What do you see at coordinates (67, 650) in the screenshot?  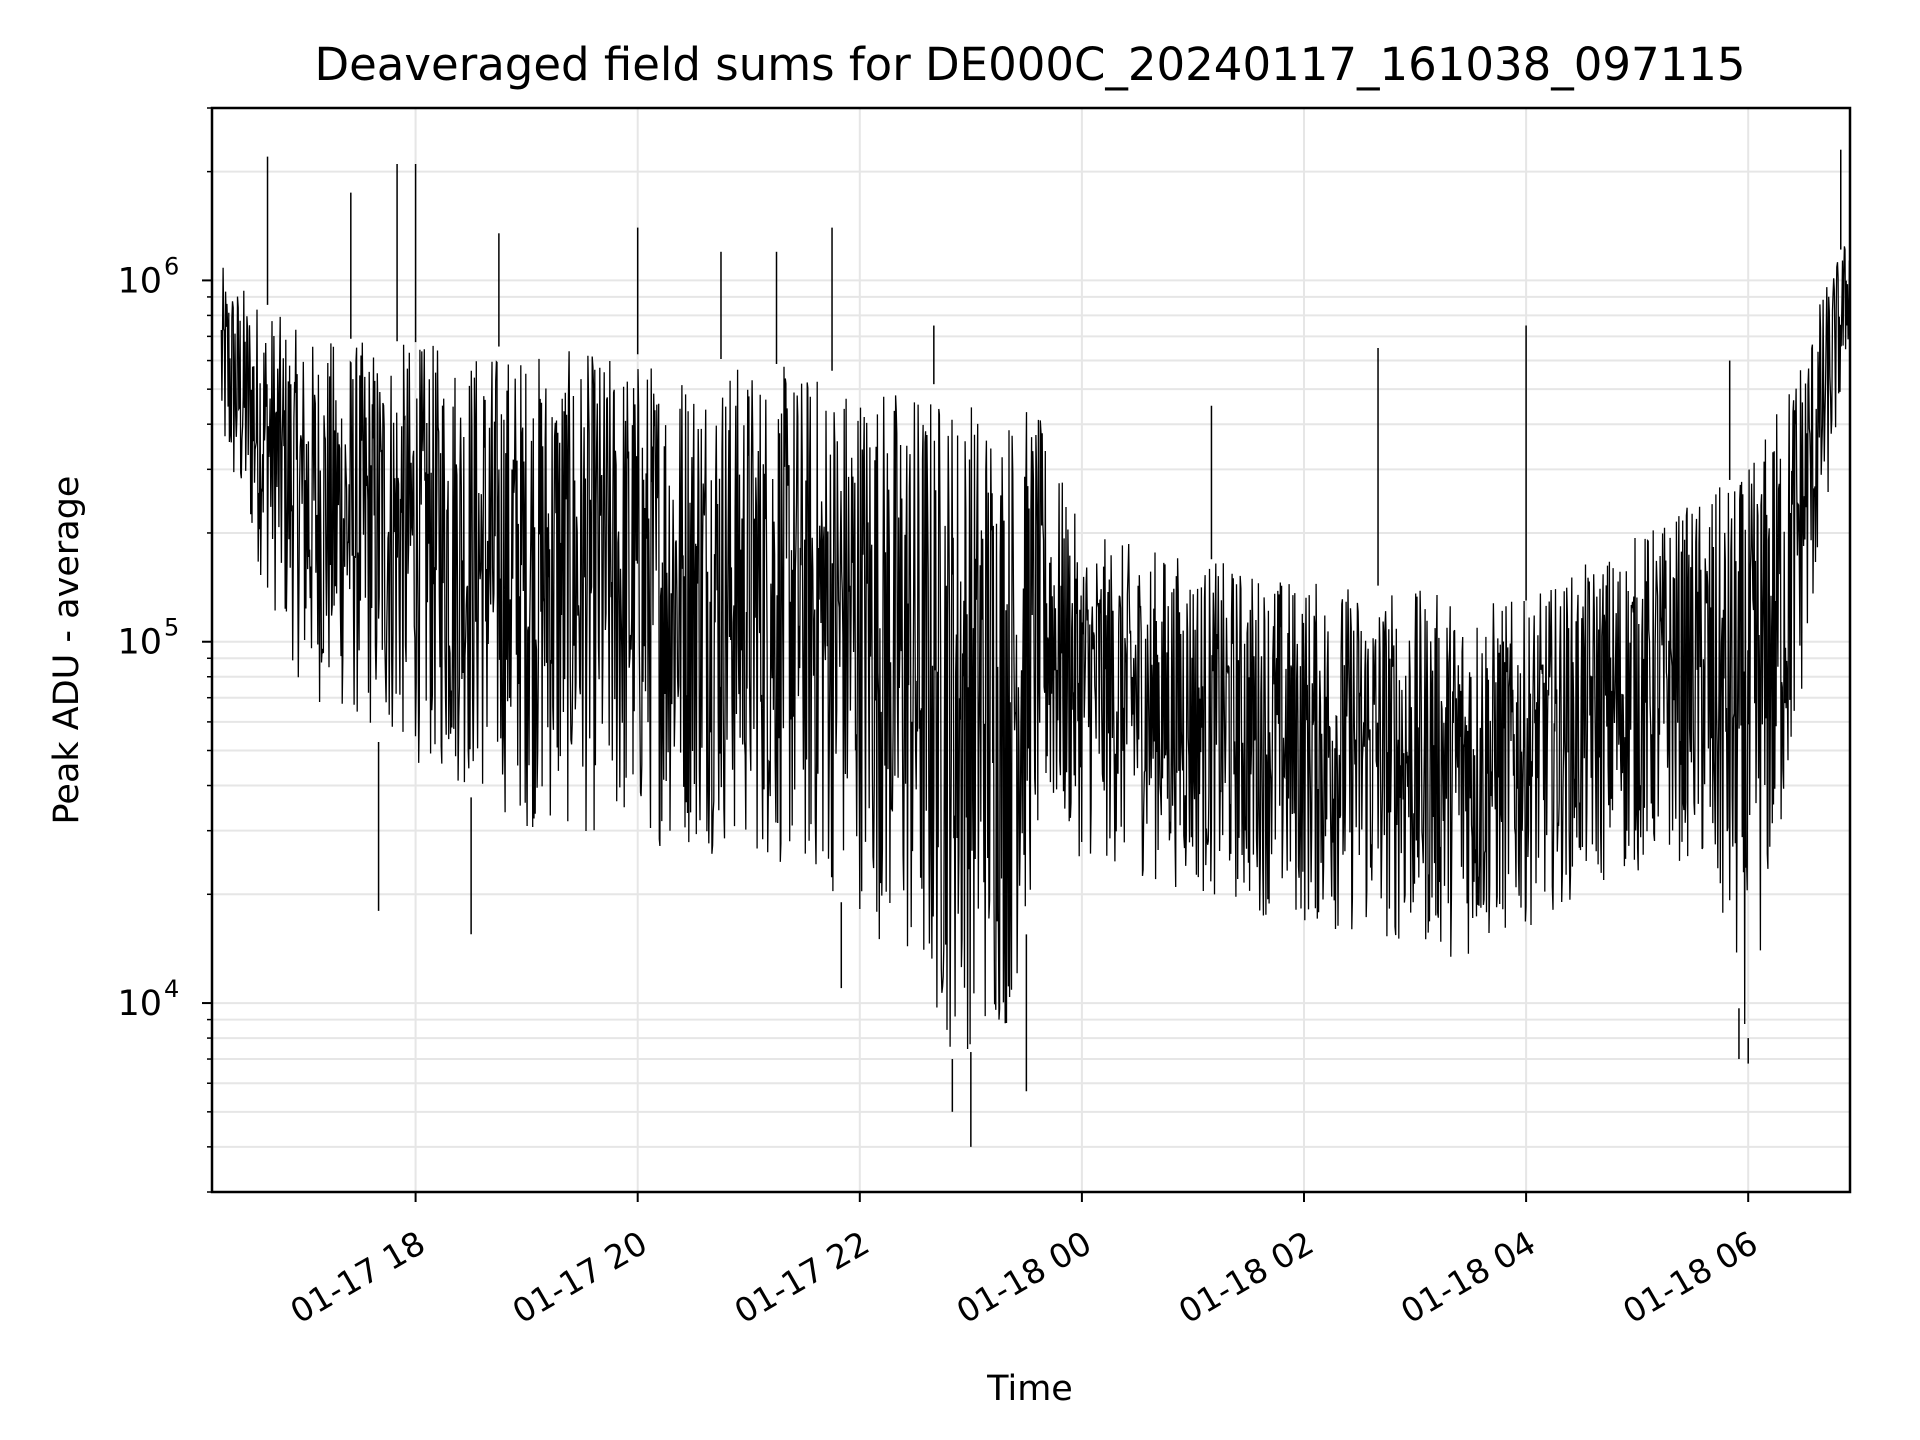 I see `y-axis-label: Peak ADU - average` at bounding box center [67, 650].